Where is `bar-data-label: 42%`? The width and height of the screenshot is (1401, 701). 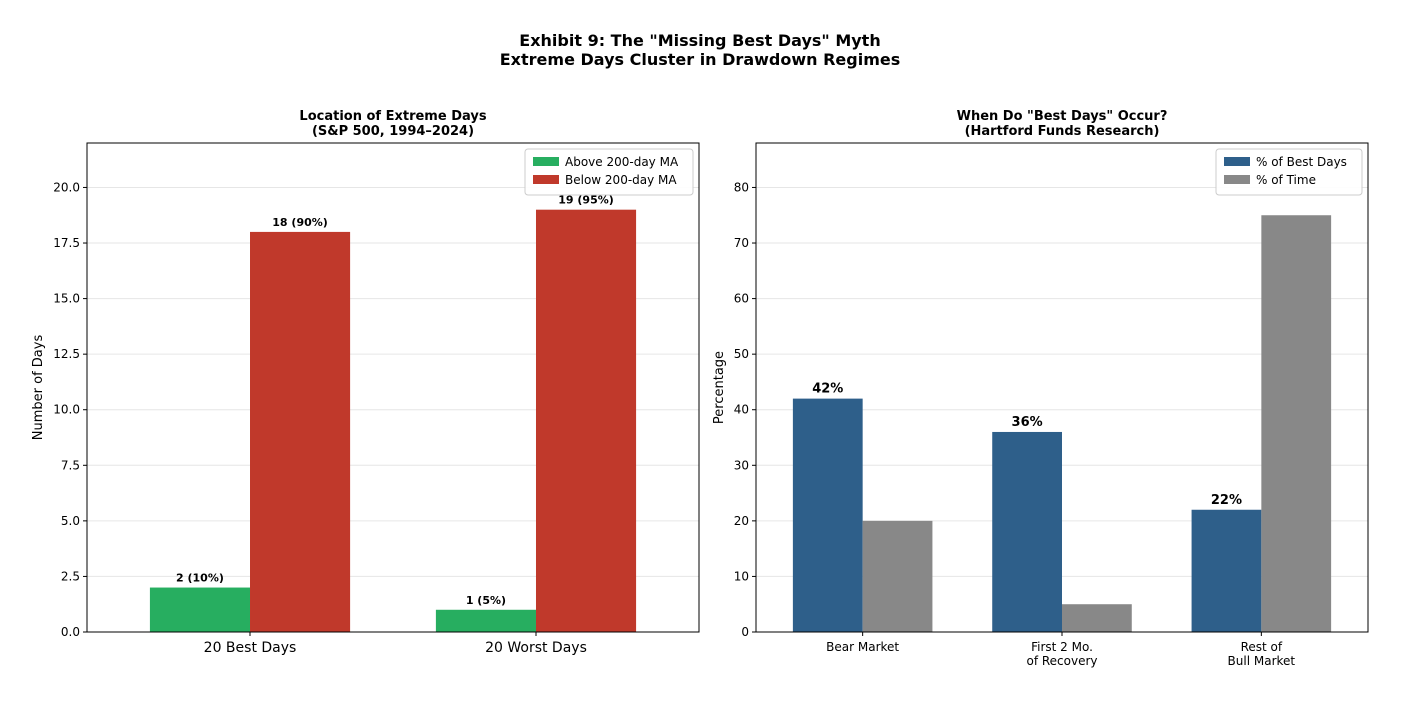 bar-data-label: 42% is located at coordinates (827, 389).